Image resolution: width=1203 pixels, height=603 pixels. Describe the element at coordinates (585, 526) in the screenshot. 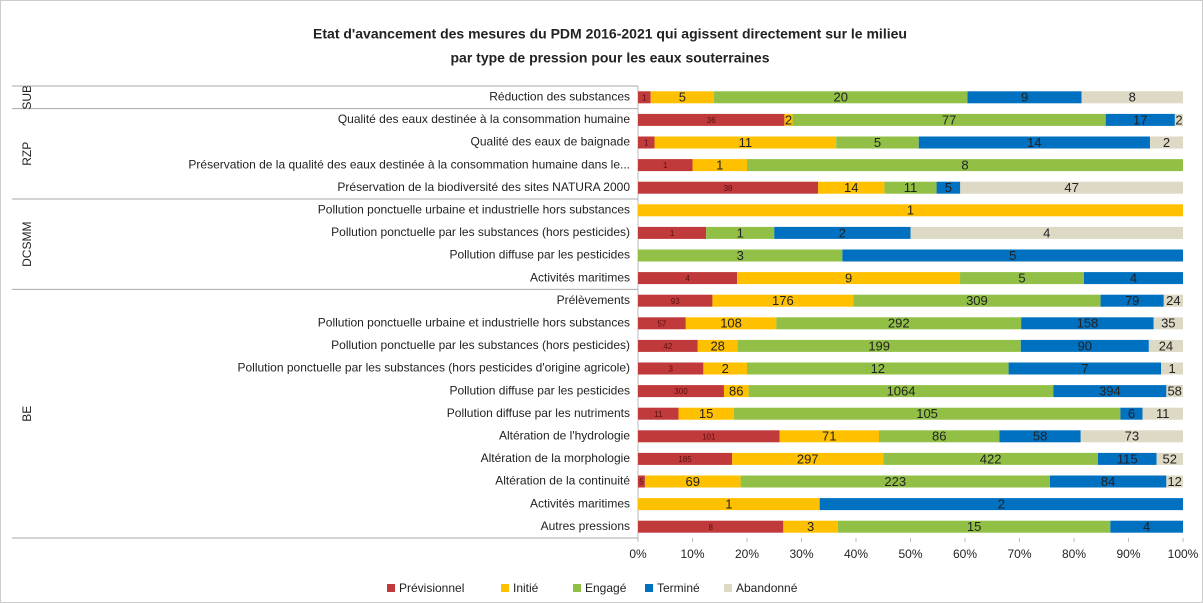

I see `y-tick-label: Autres pressions` at that location.